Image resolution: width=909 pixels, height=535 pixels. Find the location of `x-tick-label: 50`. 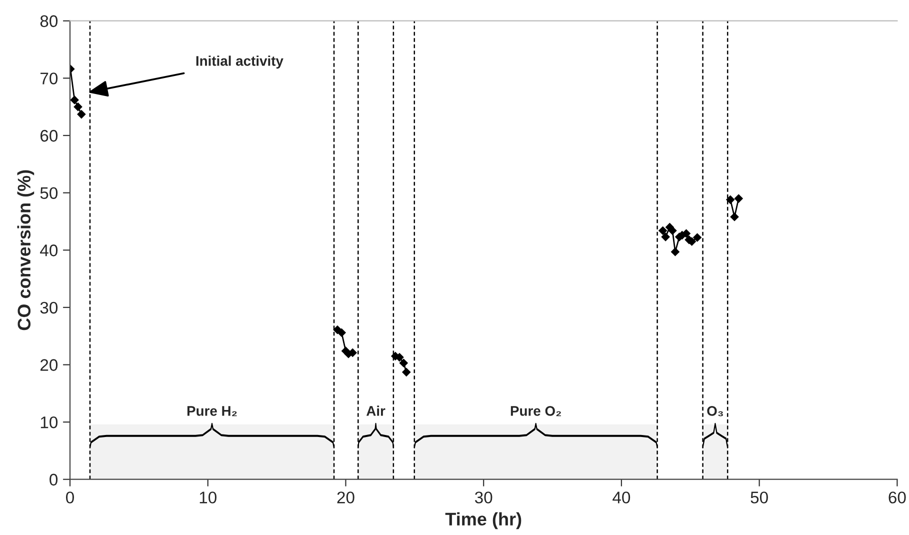

x-tick-label: 50 is located at coordinates (759, 498).